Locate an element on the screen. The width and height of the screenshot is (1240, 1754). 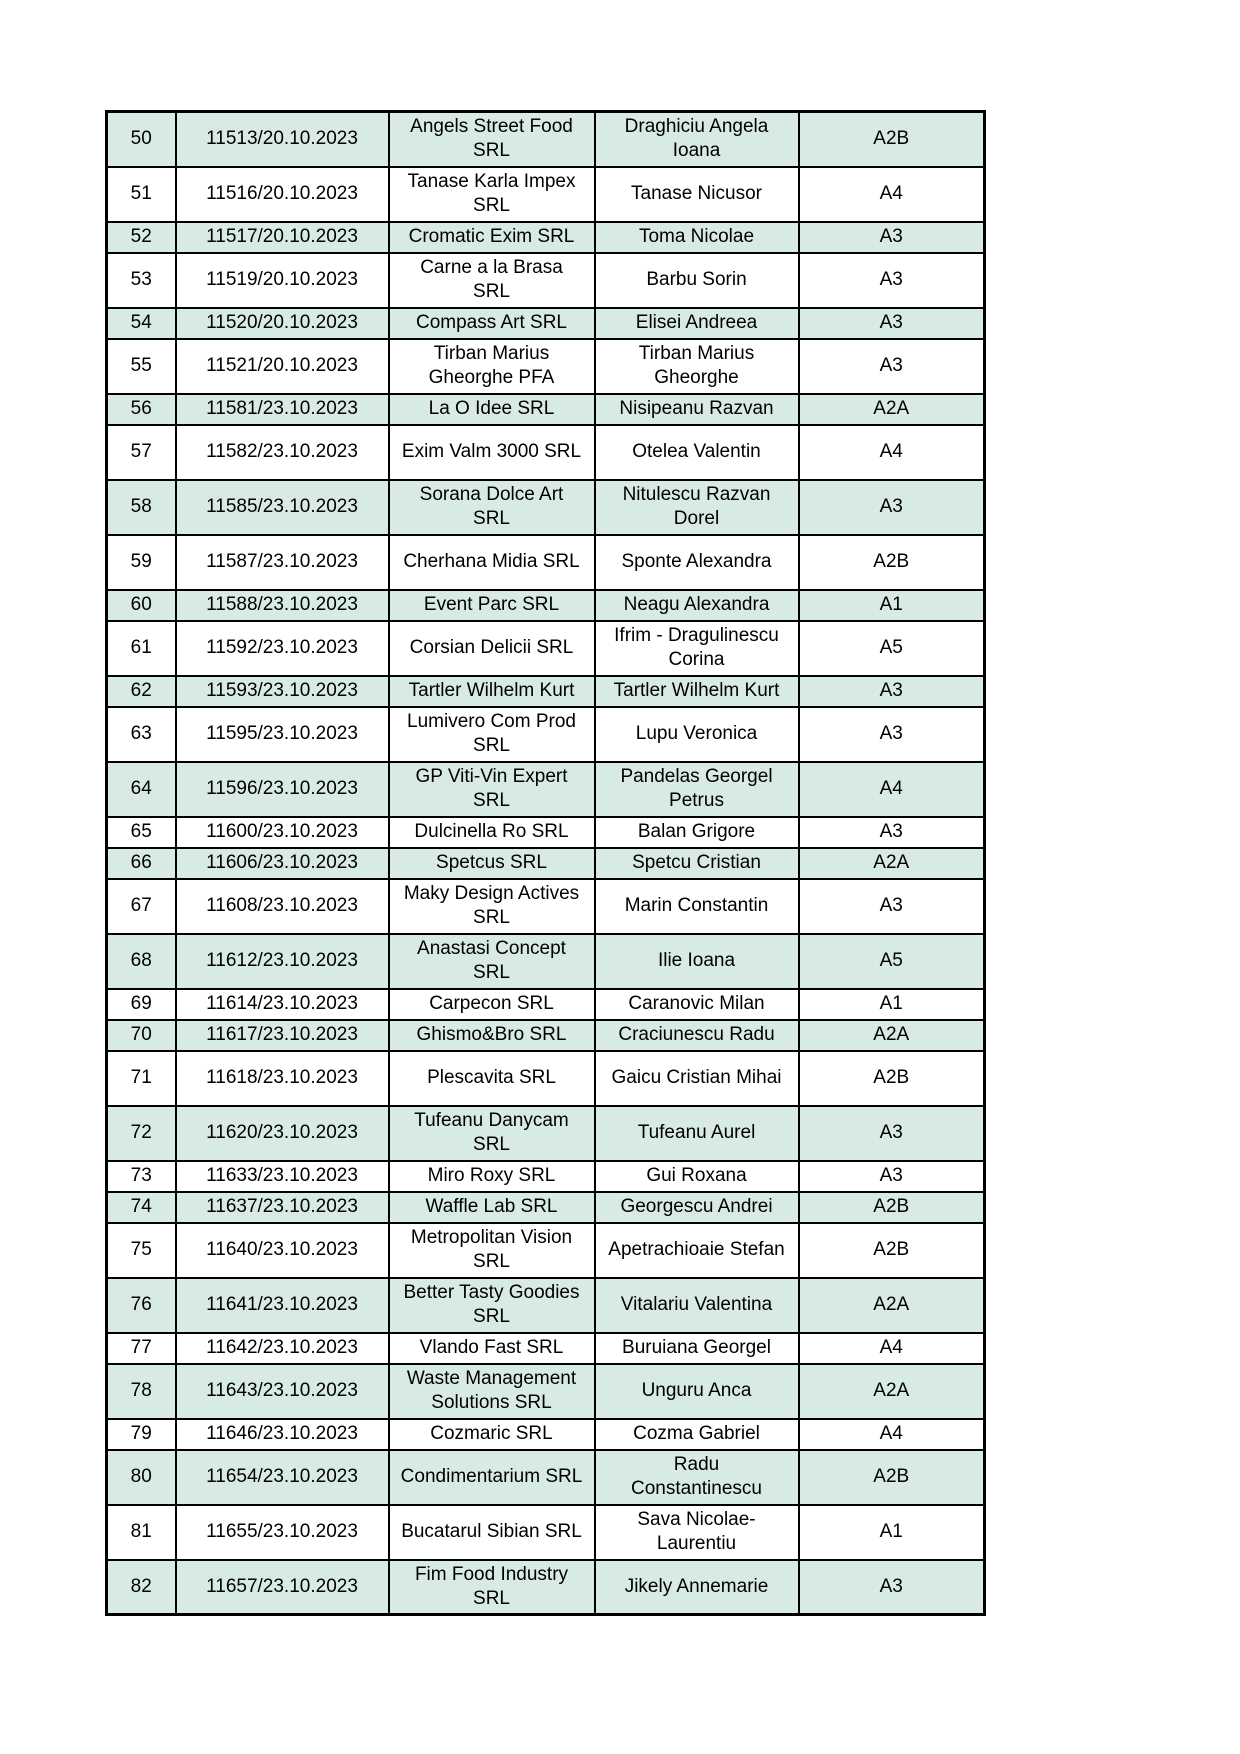
cell-representative-name: Toma Nicolae is located at coordinates (696, 237).